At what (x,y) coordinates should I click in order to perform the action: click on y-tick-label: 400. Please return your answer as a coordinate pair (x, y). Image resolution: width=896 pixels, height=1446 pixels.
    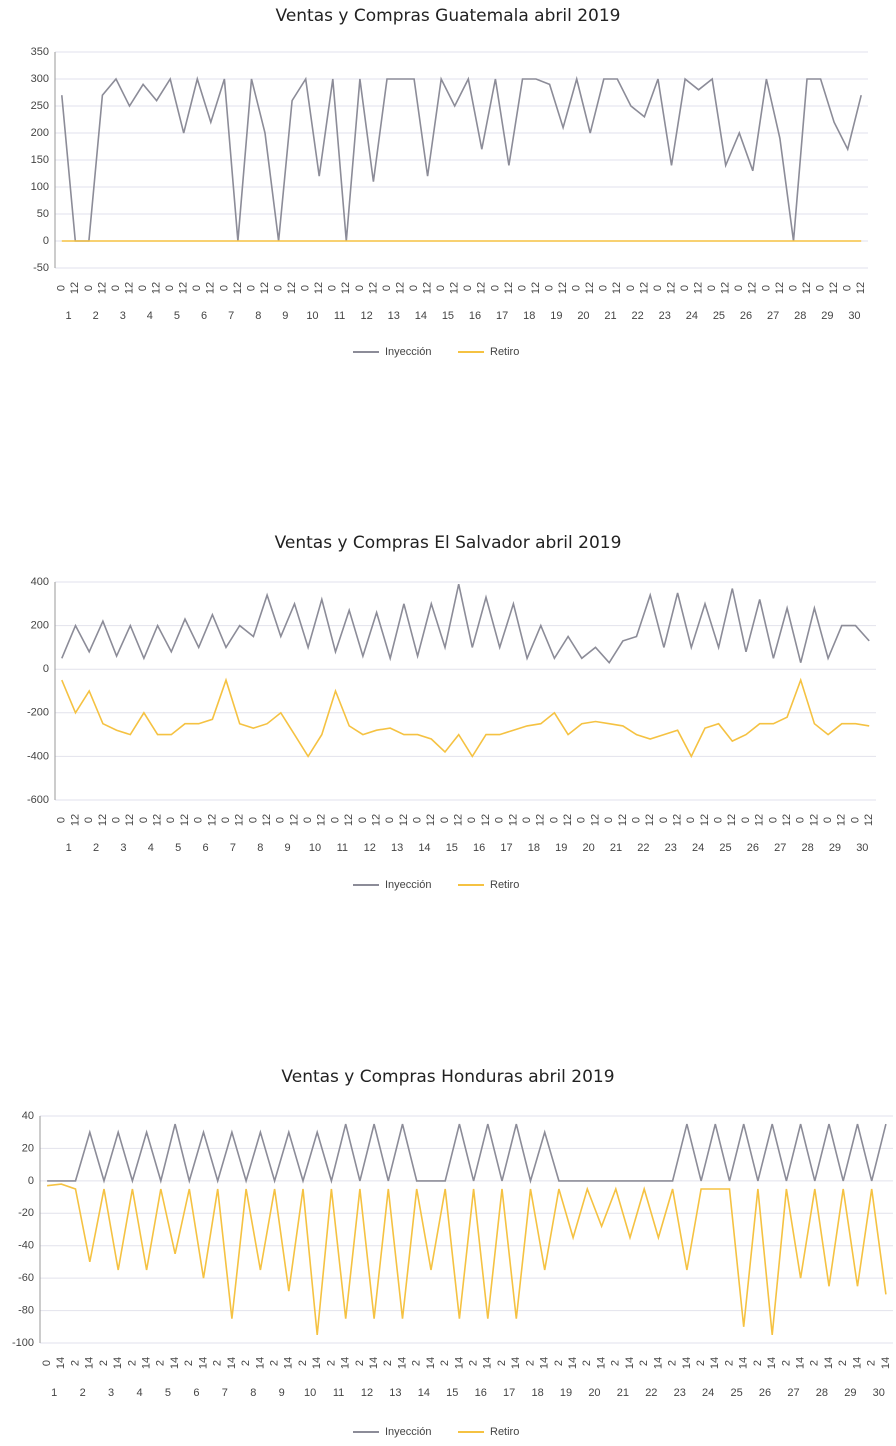
    Looking at the image, I should click on (40, 582).